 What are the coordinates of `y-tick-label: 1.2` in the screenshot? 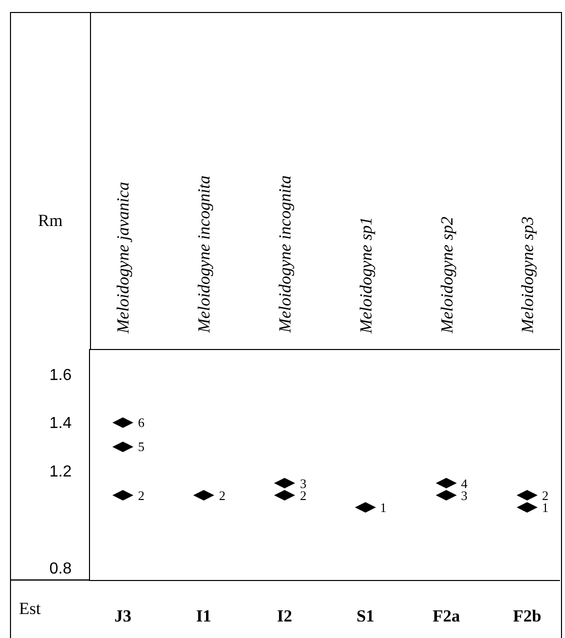 It's located at (60, 472).